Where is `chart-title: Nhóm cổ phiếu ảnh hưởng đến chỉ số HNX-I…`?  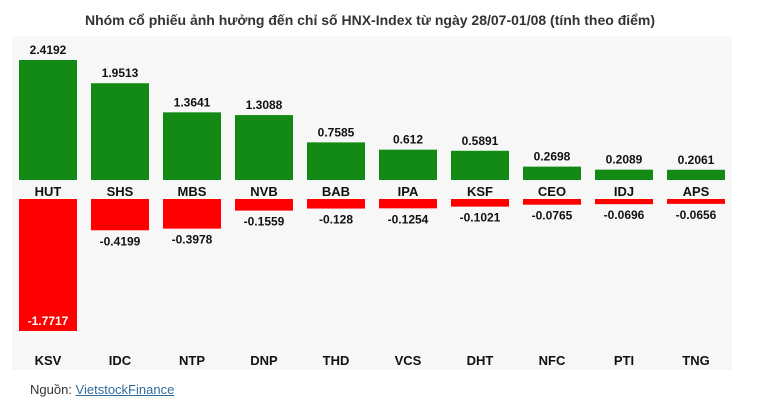
chart-title: Nhóm cổ phiếu ảnh hưởng đến chỉ số HNX-I… is located at coordinates (370, 20).